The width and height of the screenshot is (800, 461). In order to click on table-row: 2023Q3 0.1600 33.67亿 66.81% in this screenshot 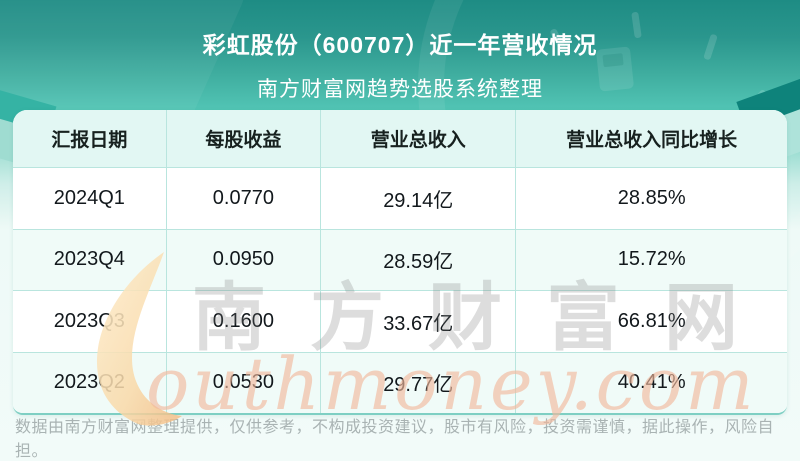, I will do `click(400, 321)`.